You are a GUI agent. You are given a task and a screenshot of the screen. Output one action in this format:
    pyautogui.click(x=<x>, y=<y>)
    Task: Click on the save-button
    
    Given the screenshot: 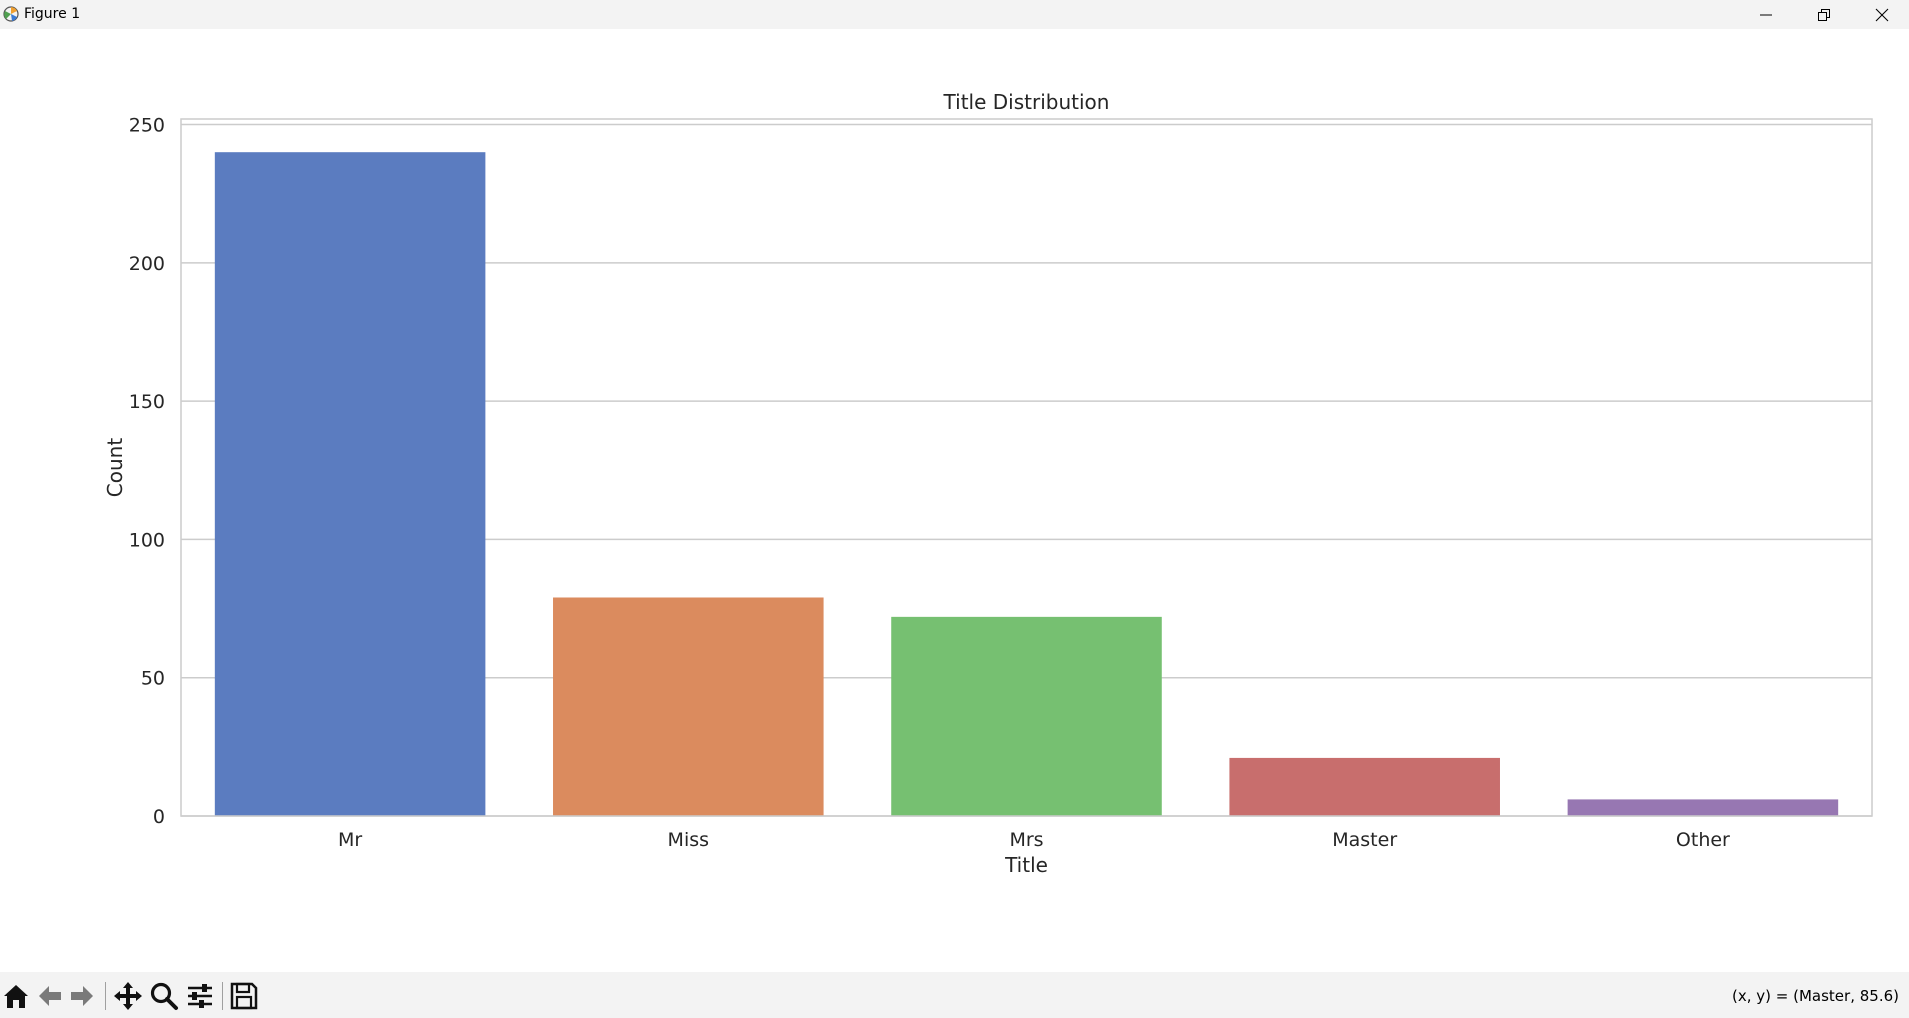 What is the action you would take?
    pyautogui.click(x=244, y=996)
    